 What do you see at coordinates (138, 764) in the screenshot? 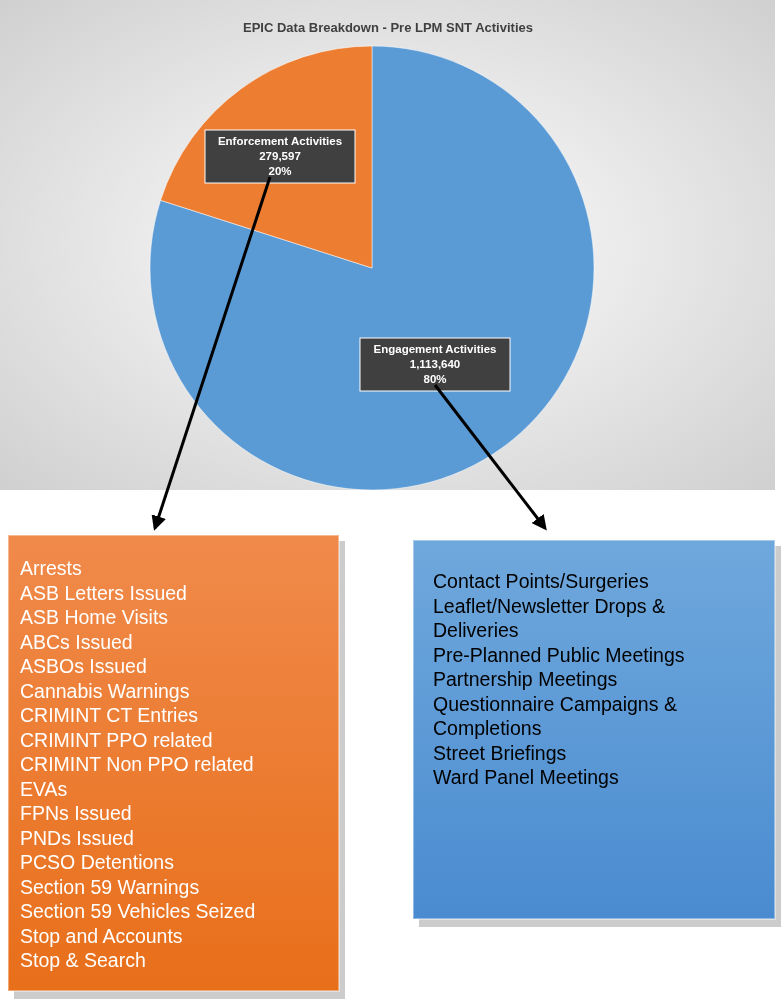
I see `text: Arrests ASB Letters Issued ASB Home Visits ABCs Issued ASBOs Issued Cannabis Warnings CRIMINT CT Entries CRIMINT PPO related CRIMINT Non PPO related EVAs FPNs Issued PNDs Issued PCSO Detentions Section 59 Warnings Section 59 Vehicles Seized Stop and Accounts Stop & Search` at bounding box center [138, 764].